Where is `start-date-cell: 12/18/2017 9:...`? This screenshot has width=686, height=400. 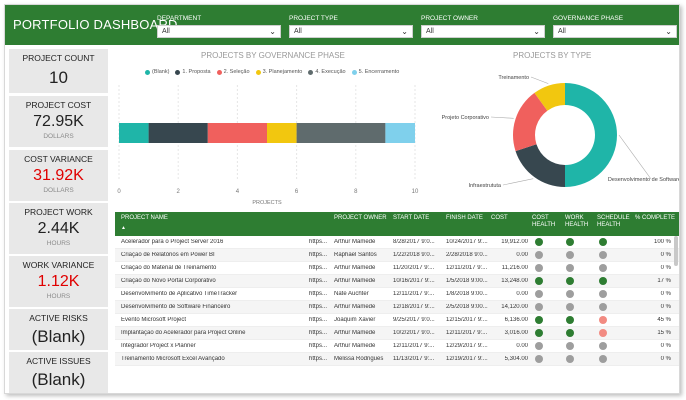 start-date-cell: 12/18/2017 9:... is located at coordinates (414, 307).